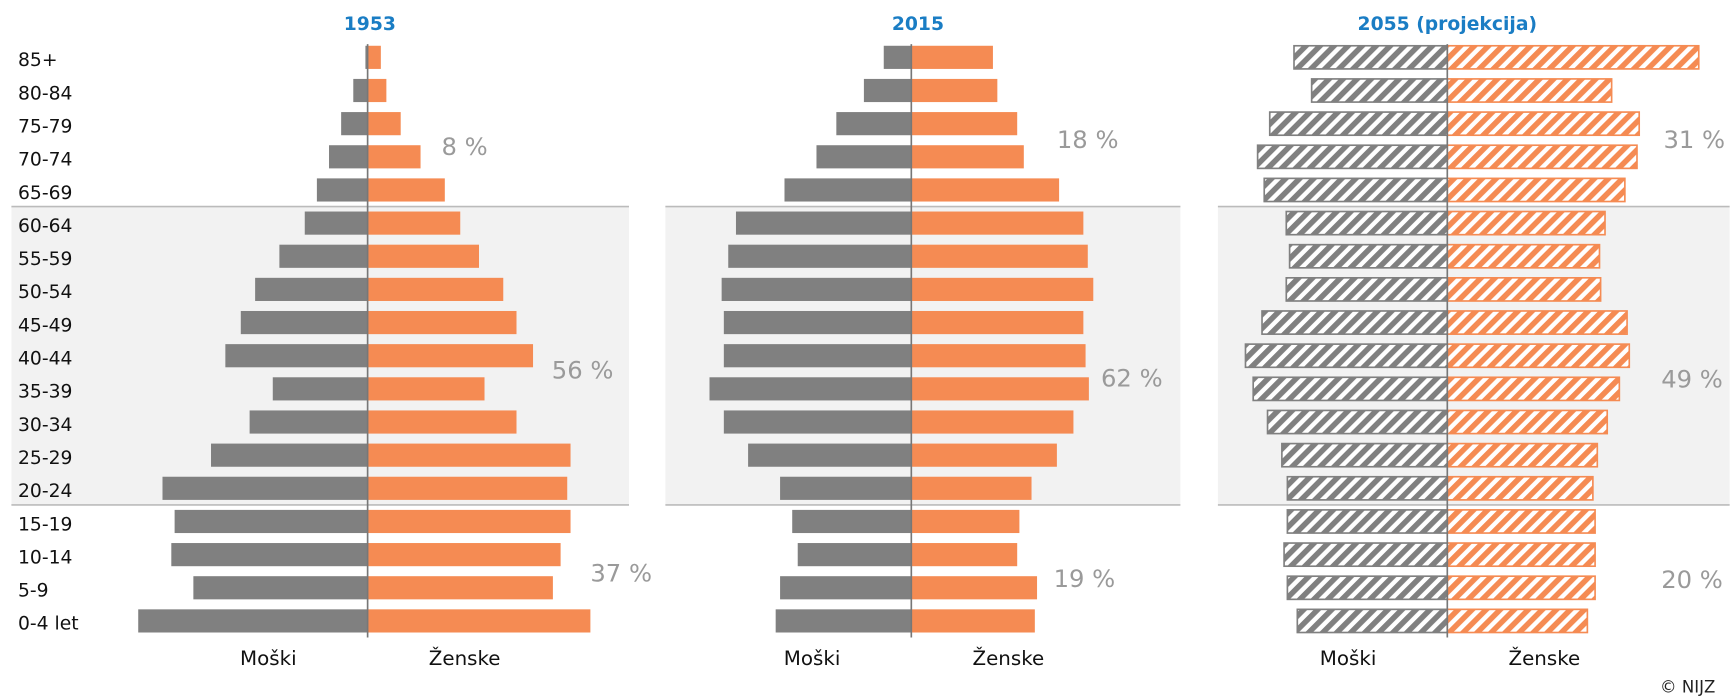 This screenshot has height=697, width=1730. I want to click on age-label: 70-74, so click(45, 160).